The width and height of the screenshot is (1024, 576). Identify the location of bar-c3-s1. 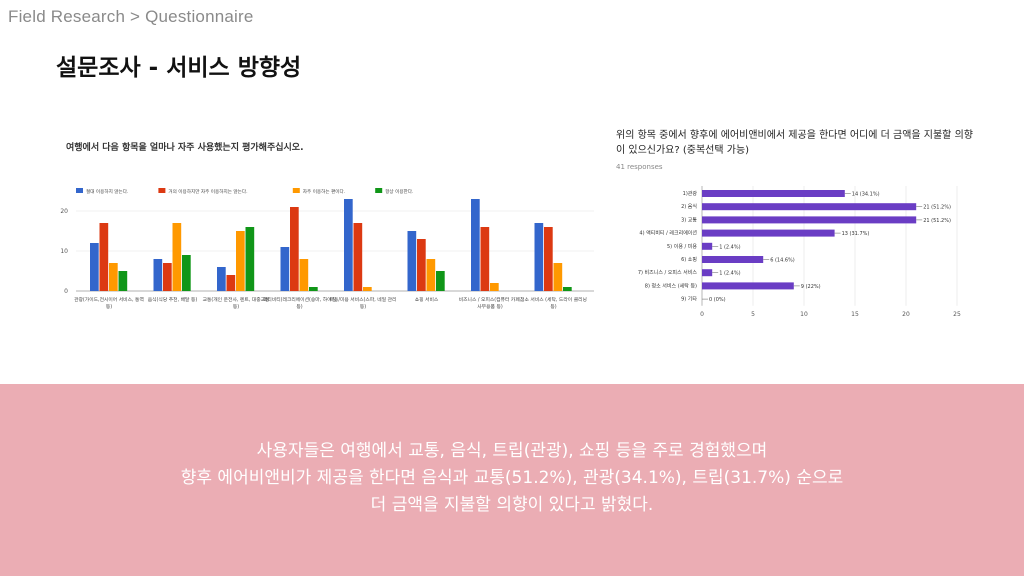
(221, 279).